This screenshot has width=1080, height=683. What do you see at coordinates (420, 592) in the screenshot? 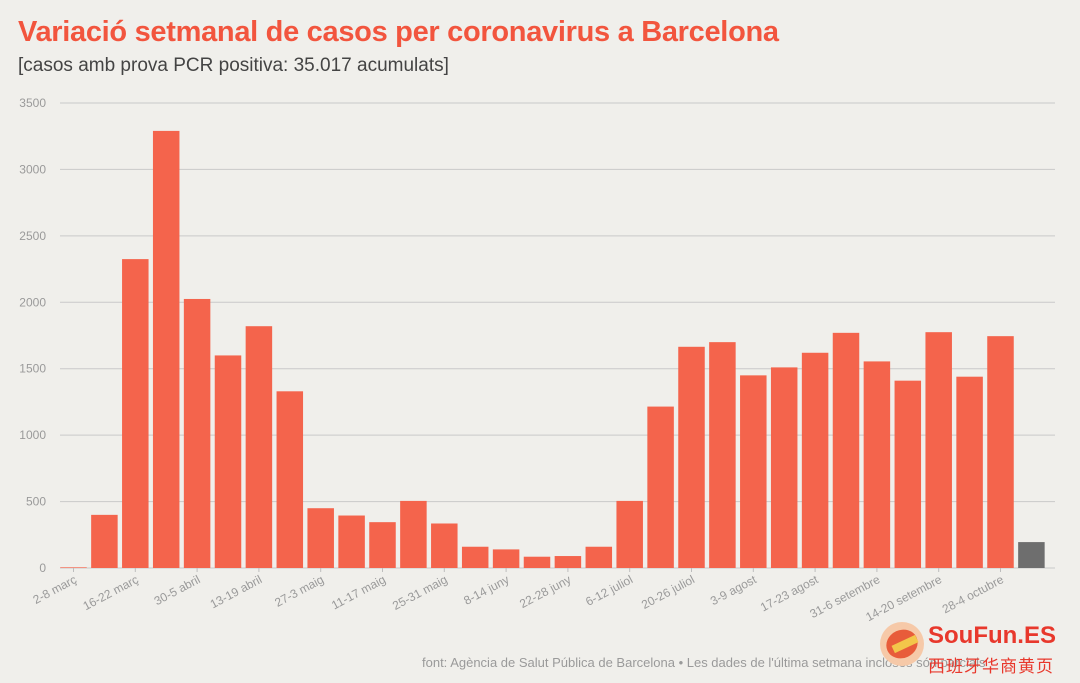
I see `x-tick-label: 25-31 maig` at bounding box center [420, 592].